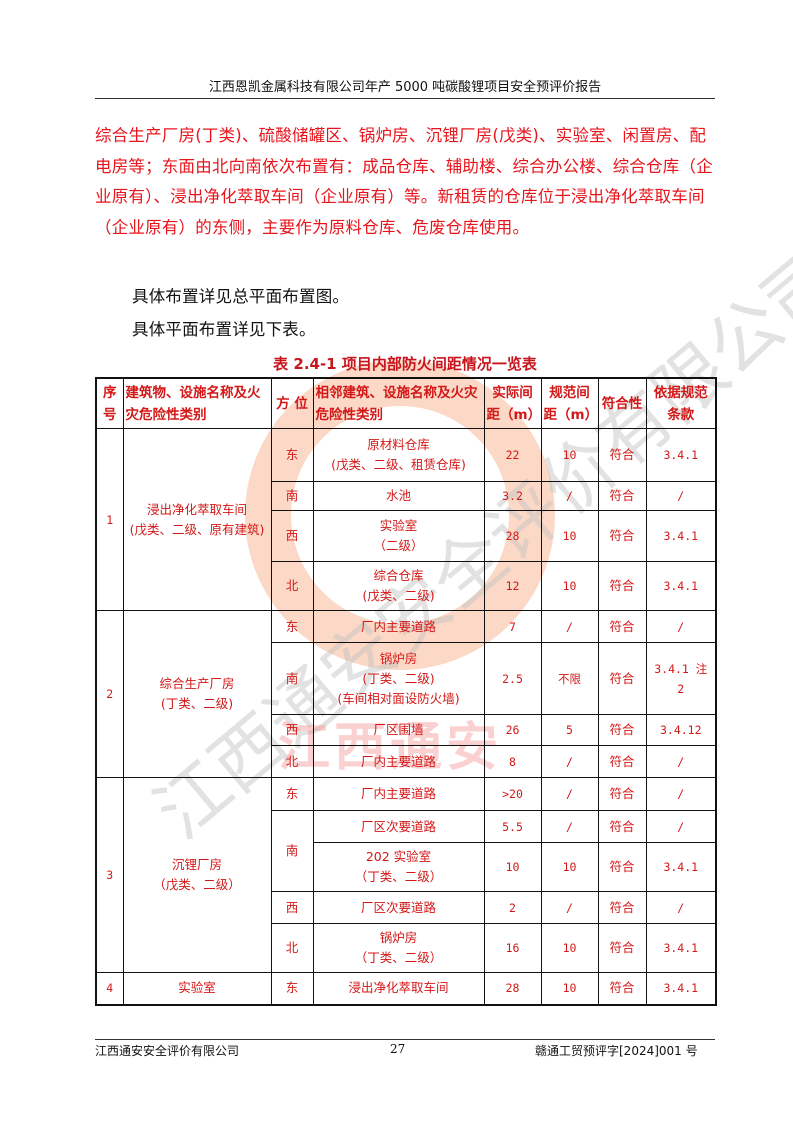  What do you see at coordinates (405, 364) in the screenshot?
I see `table-caption: 表 2.4-1 项目内部防火间距情况一览表` at bounding box center [405, 364].